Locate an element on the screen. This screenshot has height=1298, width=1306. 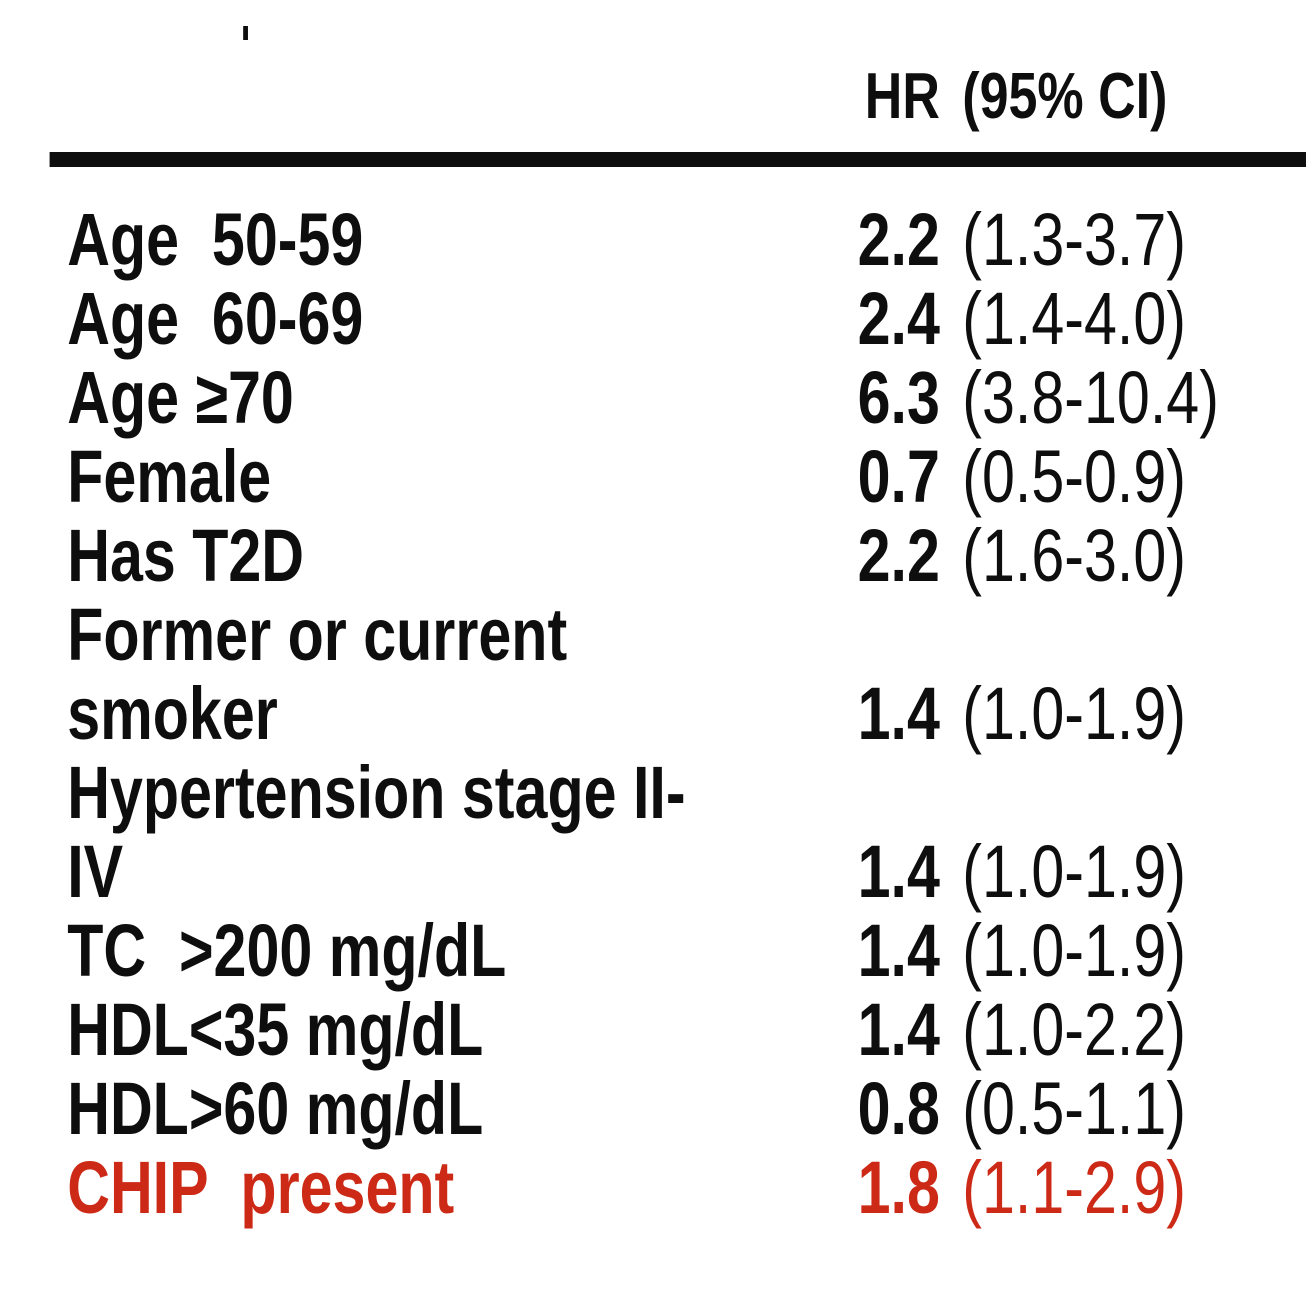
row-value: 2.4 (1.4-4.0) is located at coordinates (967, 318).